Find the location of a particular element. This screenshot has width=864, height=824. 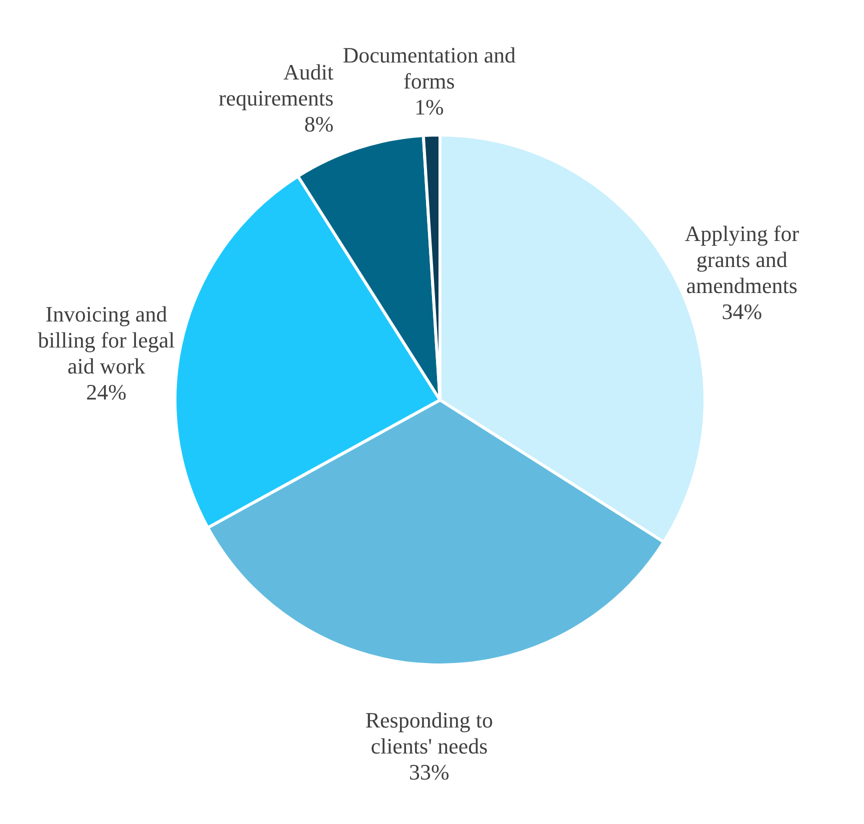

slice-label: Applying for grants and amendments is located at coordinates (742, 259).